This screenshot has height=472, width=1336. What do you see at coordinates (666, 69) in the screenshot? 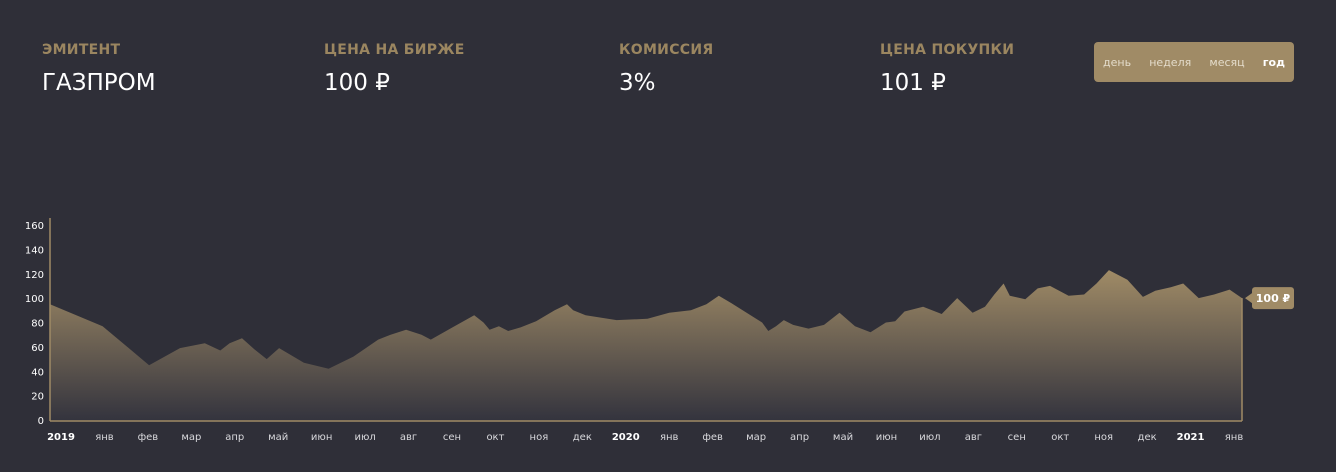
I see `stat-commission: КОМИССИЯ 3%` at bounding box center [666, 69].